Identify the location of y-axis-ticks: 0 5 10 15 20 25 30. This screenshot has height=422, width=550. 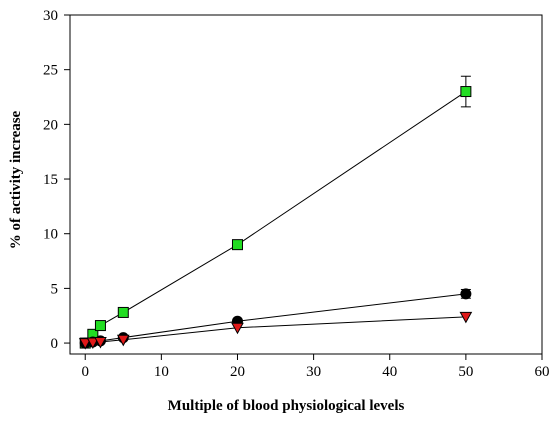
(56, 180).